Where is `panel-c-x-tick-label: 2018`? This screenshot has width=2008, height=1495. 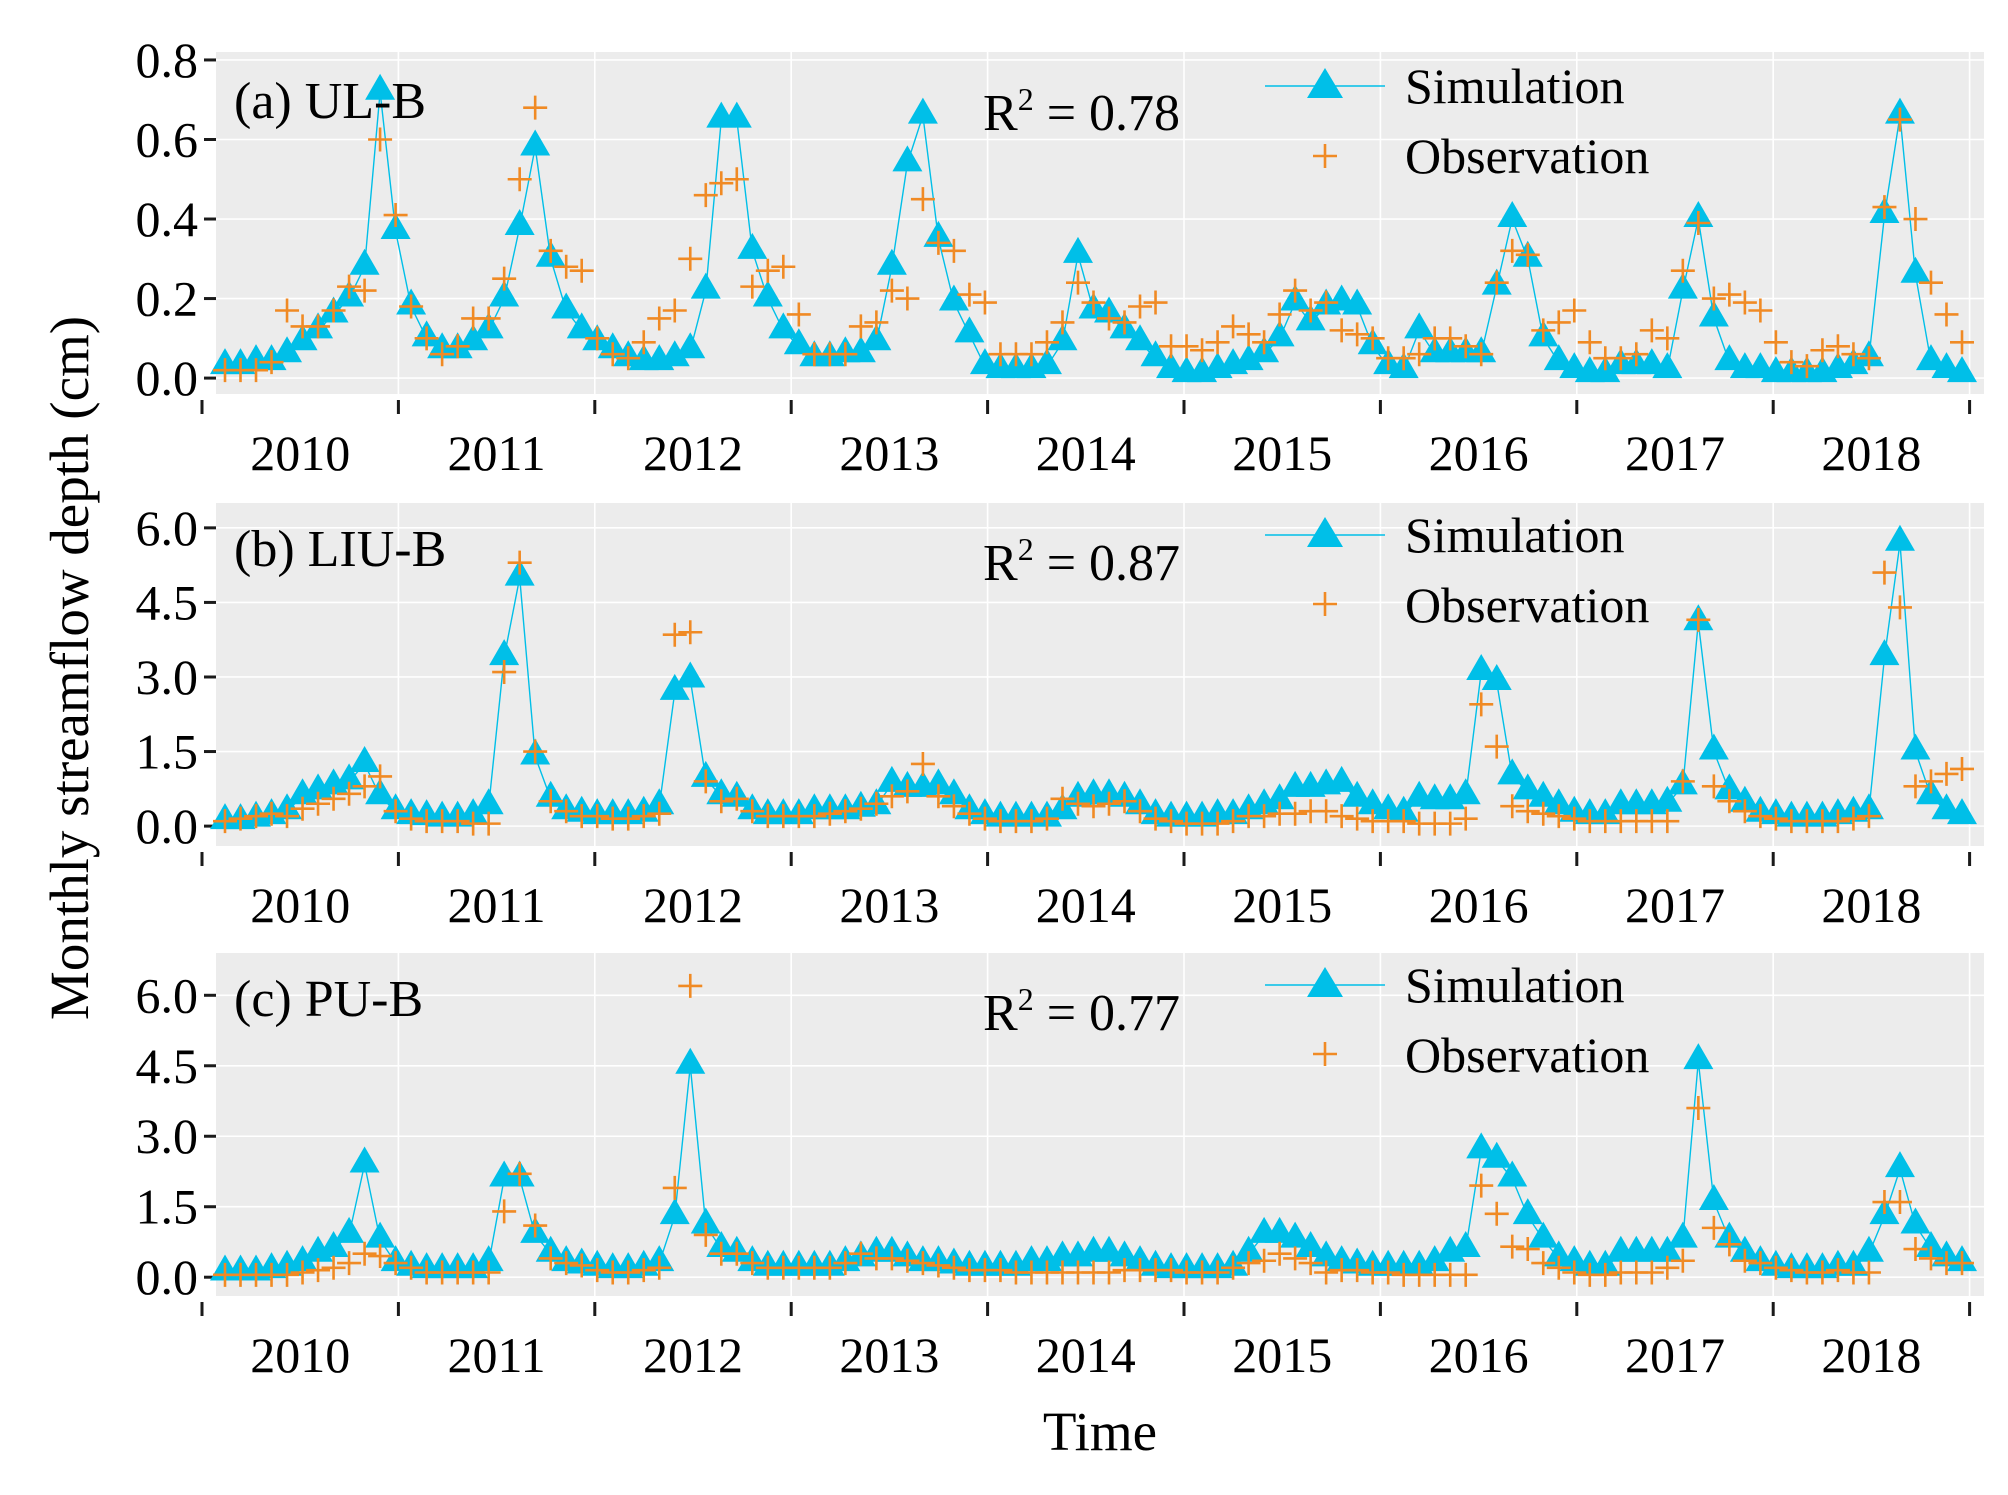
panel-c-x-tick-label: 2018 is located at coordinates (1871, 1355).